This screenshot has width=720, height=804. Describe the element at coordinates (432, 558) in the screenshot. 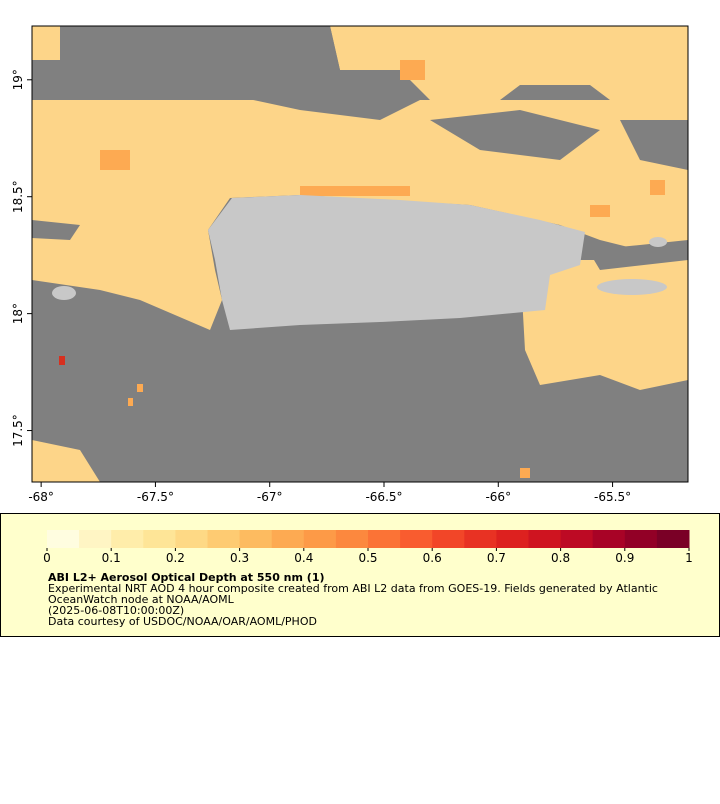

I see `colorbar-tick-label: 0.6` at that location.